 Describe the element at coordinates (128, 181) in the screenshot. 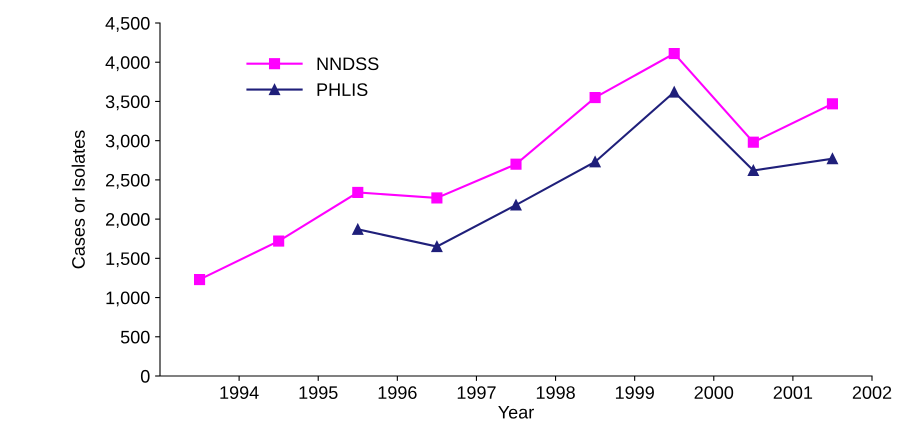

I see `y-tick-label: 2,500` at that location.